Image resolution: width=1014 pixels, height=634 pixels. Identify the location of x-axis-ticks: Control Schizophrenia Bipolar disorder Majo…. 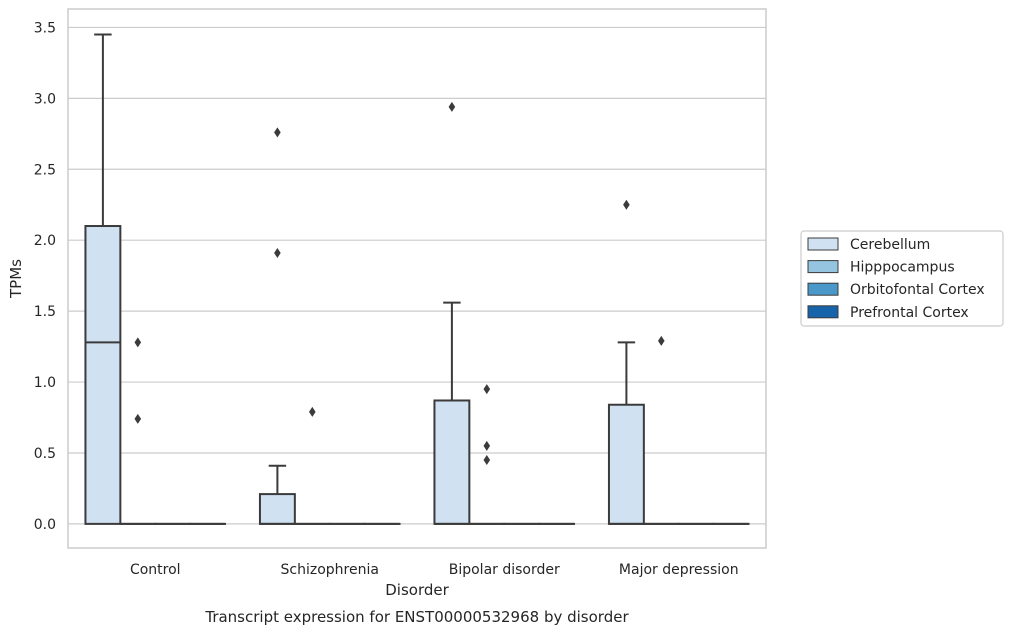
(434, 570).